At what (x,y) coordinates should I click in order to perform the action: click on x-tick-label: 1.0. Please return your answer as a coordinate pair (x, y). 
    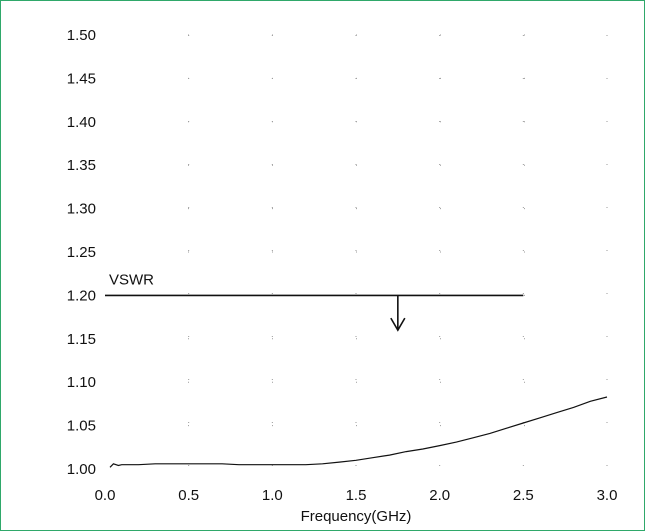
    Looking at the image, I should click on (272, 495).